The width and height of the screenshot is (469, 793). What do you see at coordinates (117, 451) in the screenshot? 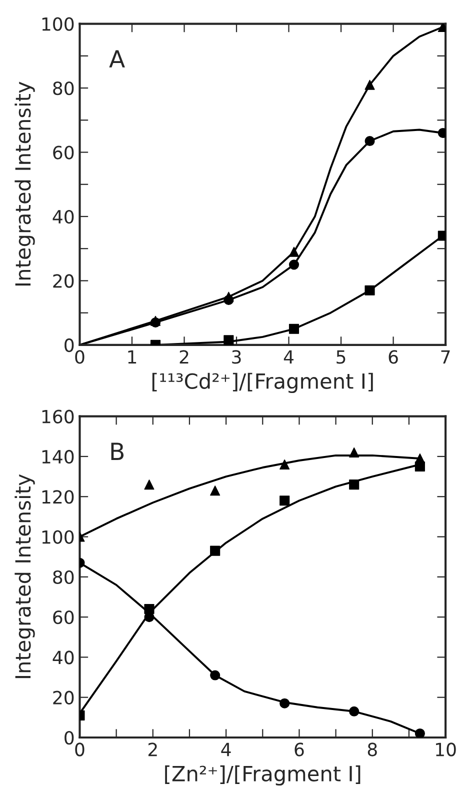
I see `annotation: B` at bounding box center [117, 451].